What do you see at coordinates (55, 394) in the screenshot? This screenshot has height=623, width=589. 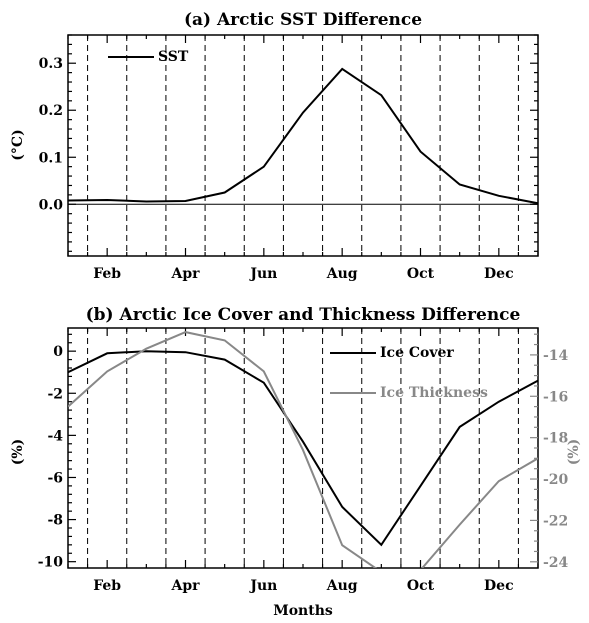 I see `ytick-label-1: -2` at bounding box center [55, 394].